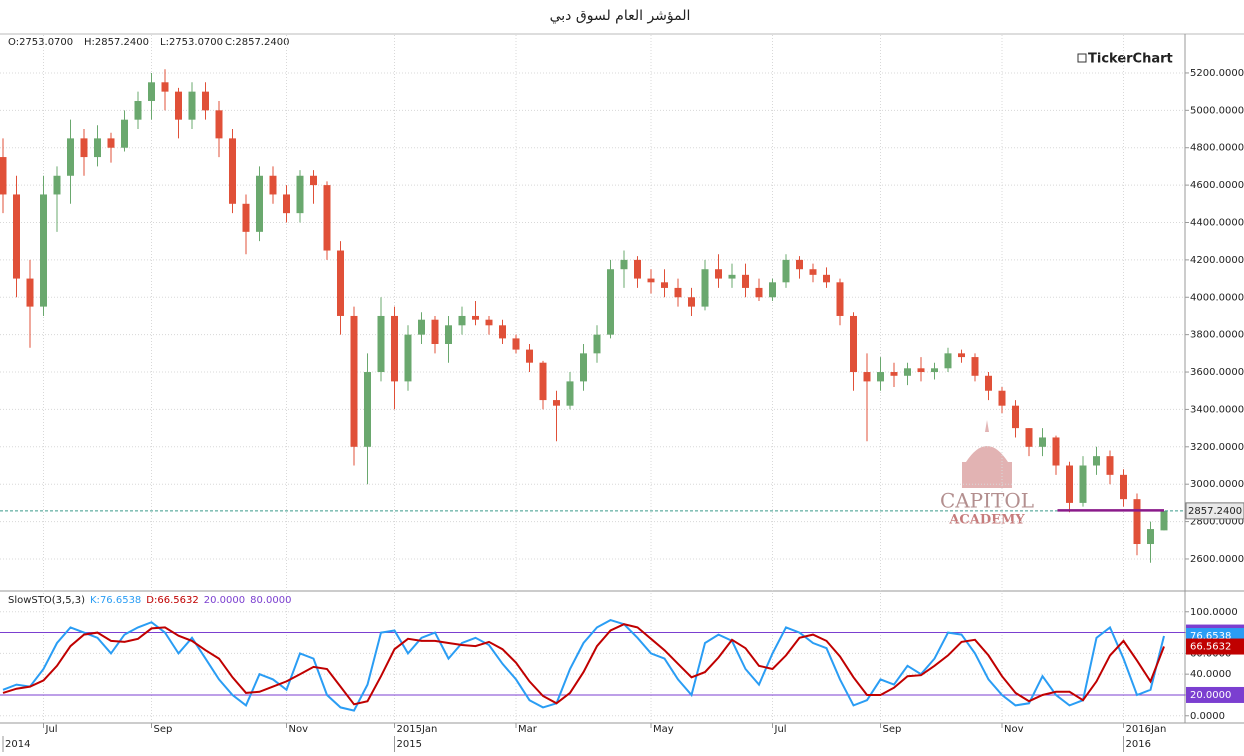 This screenshot has height=756, width=1244. Describe the element at coordinates (987, 501) in the screenshot. I see `watermark-line-1: CAPITOL` at that location.